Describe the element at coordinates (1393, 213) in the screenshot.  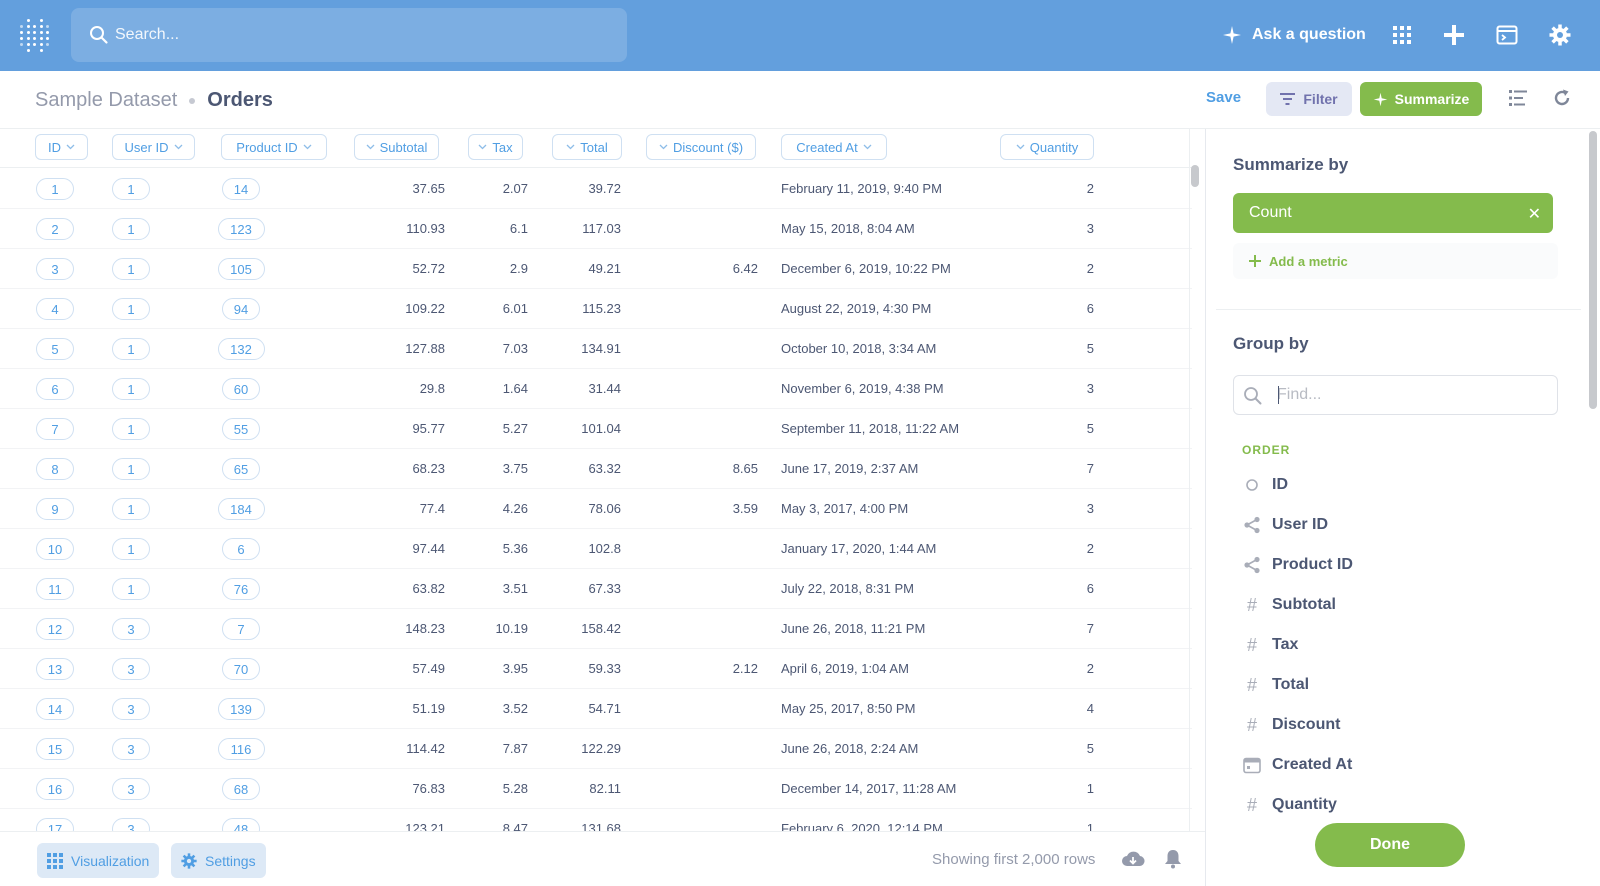
I see `metric-count: Count ✕` at that location.